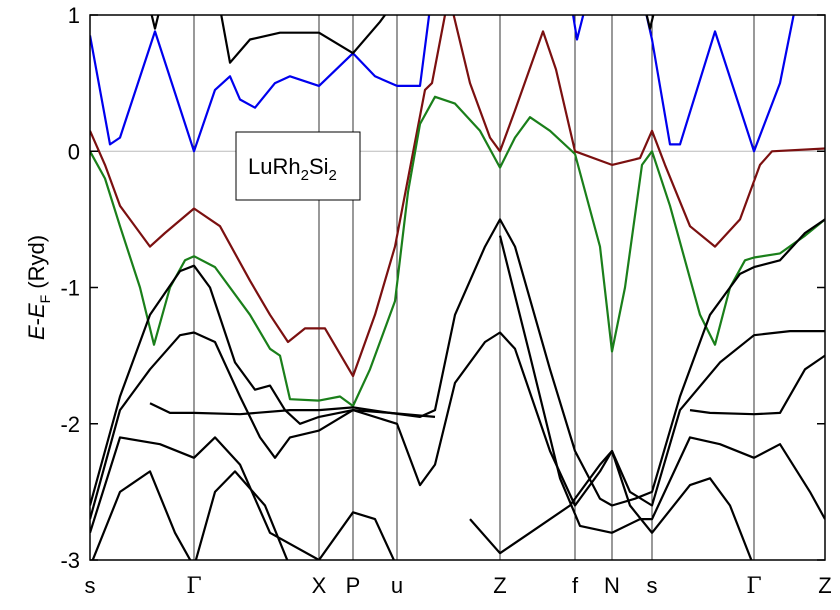 The height and width of the screenshot is (610, 840). I want to click on y-label-part: F, so click(45, 299).